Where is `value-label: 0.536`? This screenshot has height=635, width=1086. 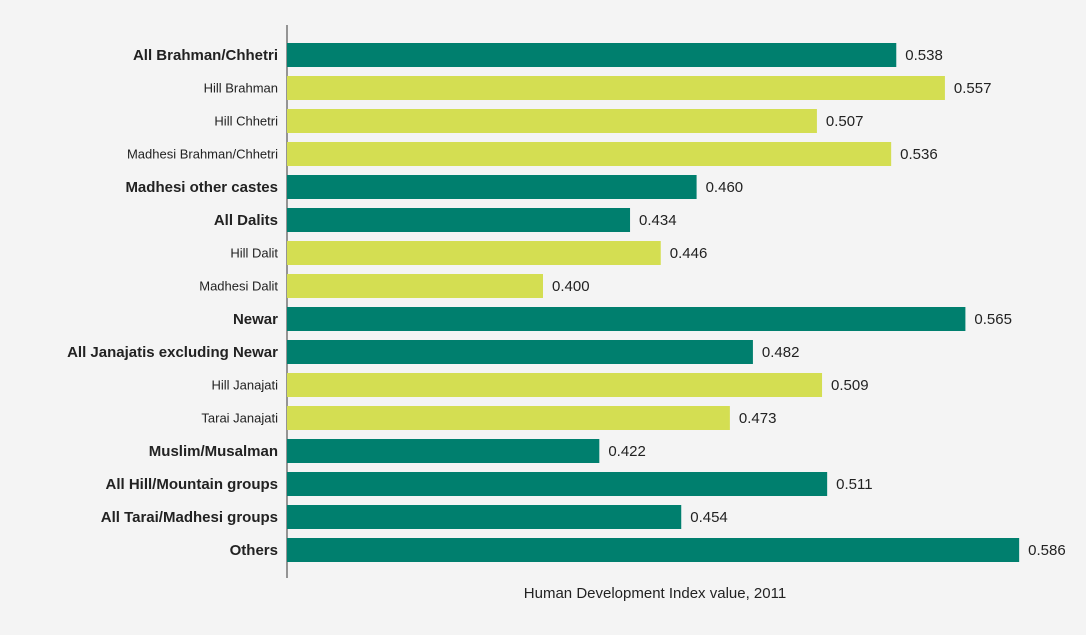 value-label: 0.536 is located at coordinates (919, 154).